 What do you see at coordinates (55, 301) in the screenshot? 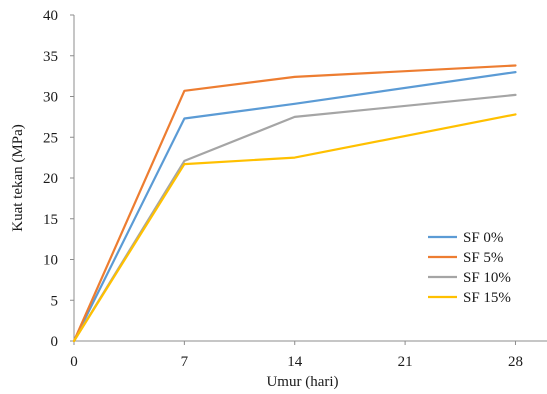
I see `y-tick-label: 5` at bounding box center [55, 301].